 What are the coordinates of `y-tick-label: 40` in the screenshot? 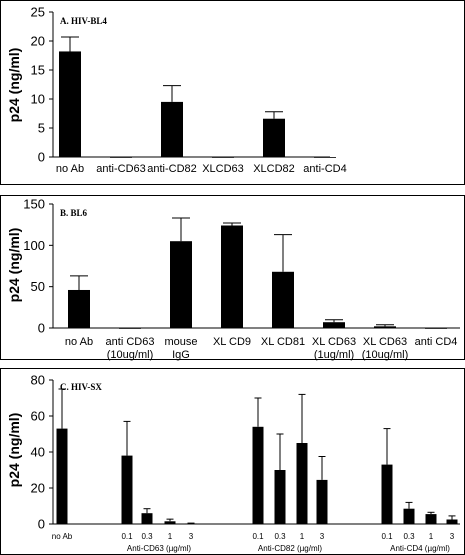 It's located at (38, 452).